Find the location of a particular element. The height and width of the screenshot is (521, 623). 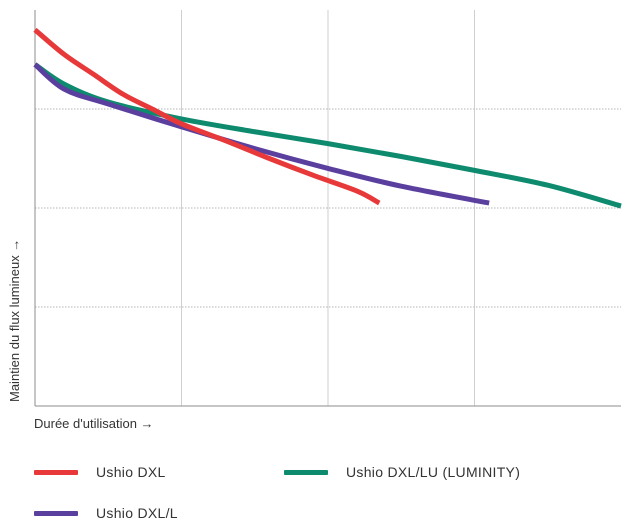

x-axis-label: Durée d'utilisation → is located at coordinates (94, 423).